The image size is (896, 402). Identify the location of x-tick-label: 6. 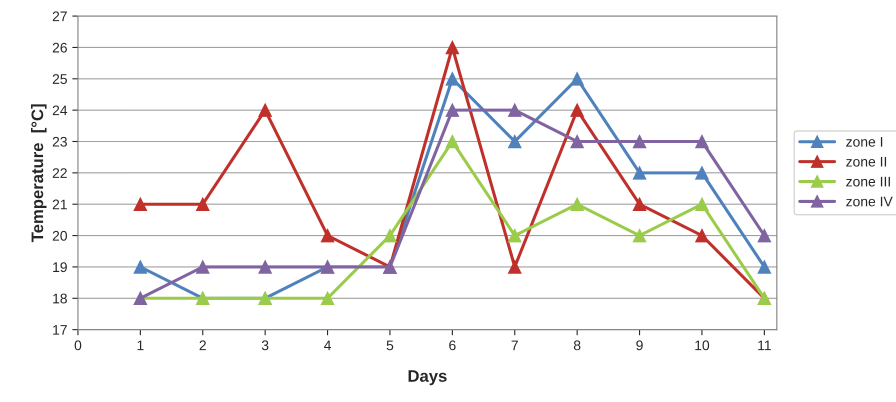
(452, 345).